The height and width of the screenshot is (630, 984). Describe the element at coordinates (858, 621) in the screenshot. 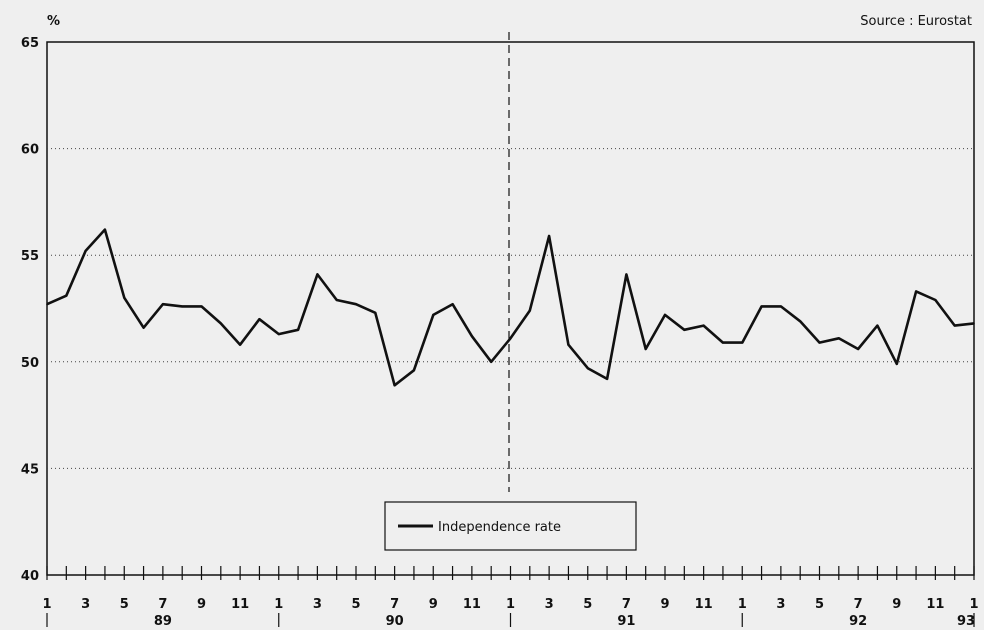

I see `year-label: 92` at that location.